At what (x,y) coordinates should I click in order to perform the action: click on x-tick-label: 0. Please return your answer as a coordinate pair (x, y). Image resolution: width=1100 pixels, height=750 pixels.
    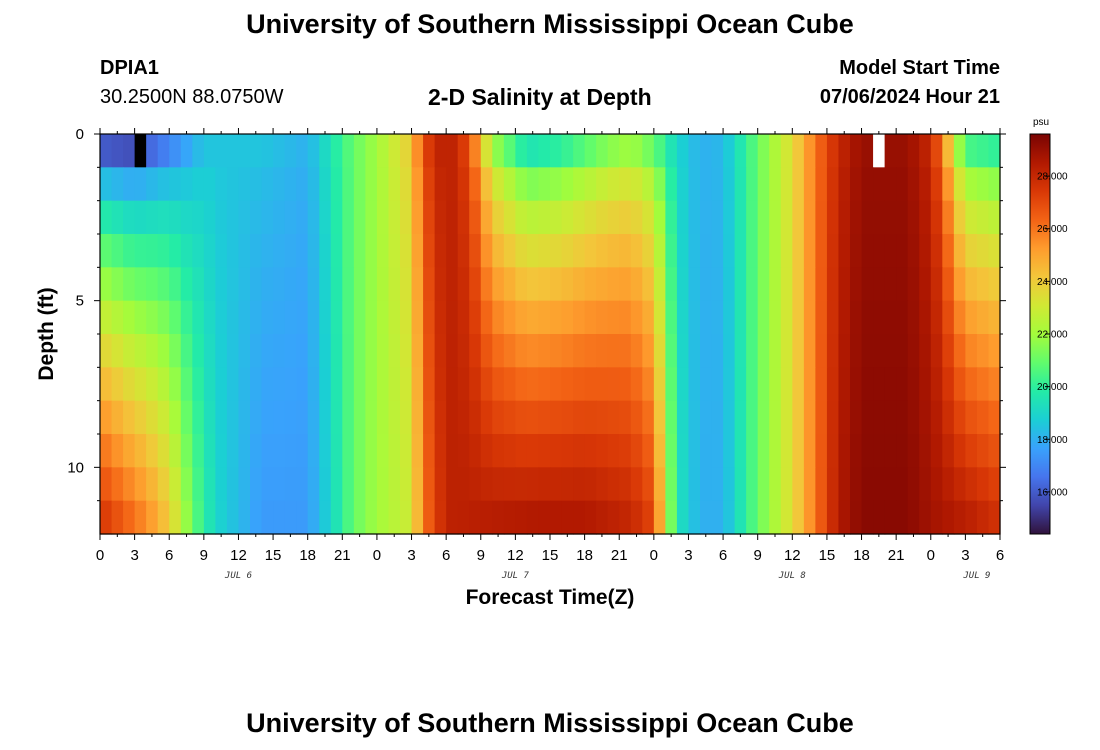
    Looking at the image, I should click on (931, 555).